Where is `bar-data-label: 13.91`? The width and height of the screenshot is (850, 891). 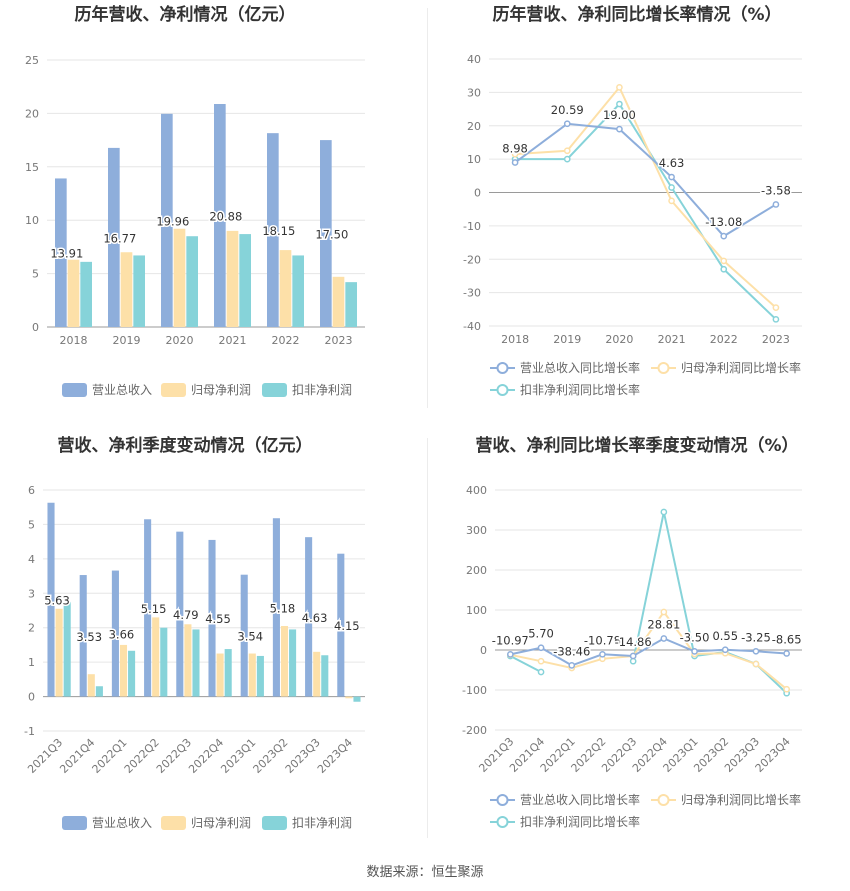 bar-data-label: 13.91 is located at coordinates (66, 254).